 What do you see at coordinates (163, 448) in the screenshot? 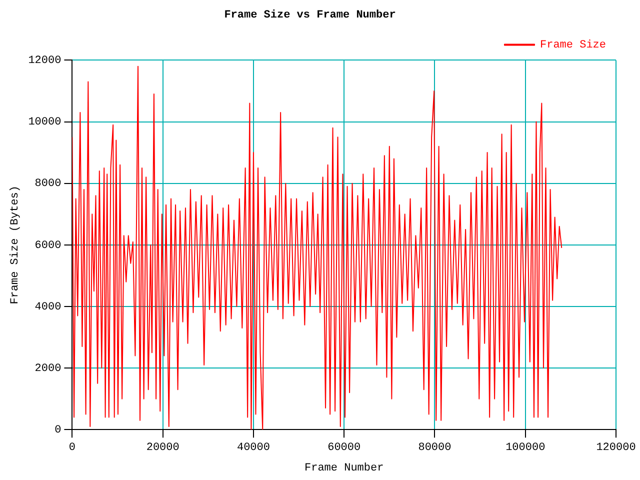
I see `x-tick-label: 20000` at bounding box center [163, 448].